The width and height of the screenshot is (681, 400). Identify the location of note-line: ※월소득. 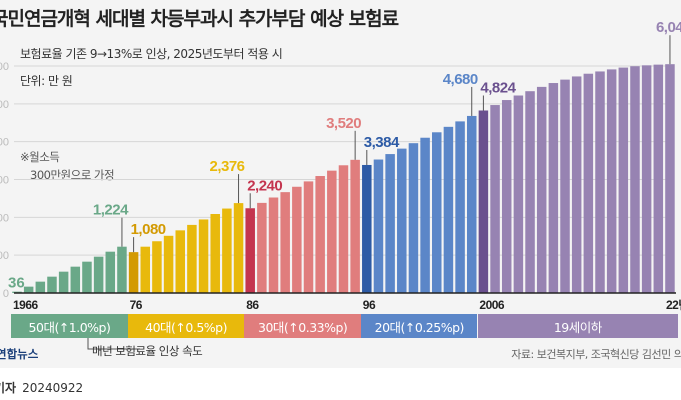
(40, 157).